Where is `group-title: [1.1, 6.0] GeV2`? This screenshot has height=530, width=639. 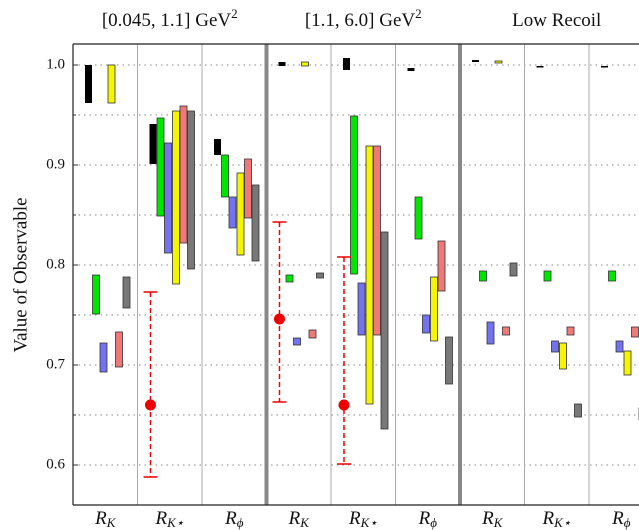 group-title: [1.1, 6.0] GeV2 is located at coordinates (363, 18).